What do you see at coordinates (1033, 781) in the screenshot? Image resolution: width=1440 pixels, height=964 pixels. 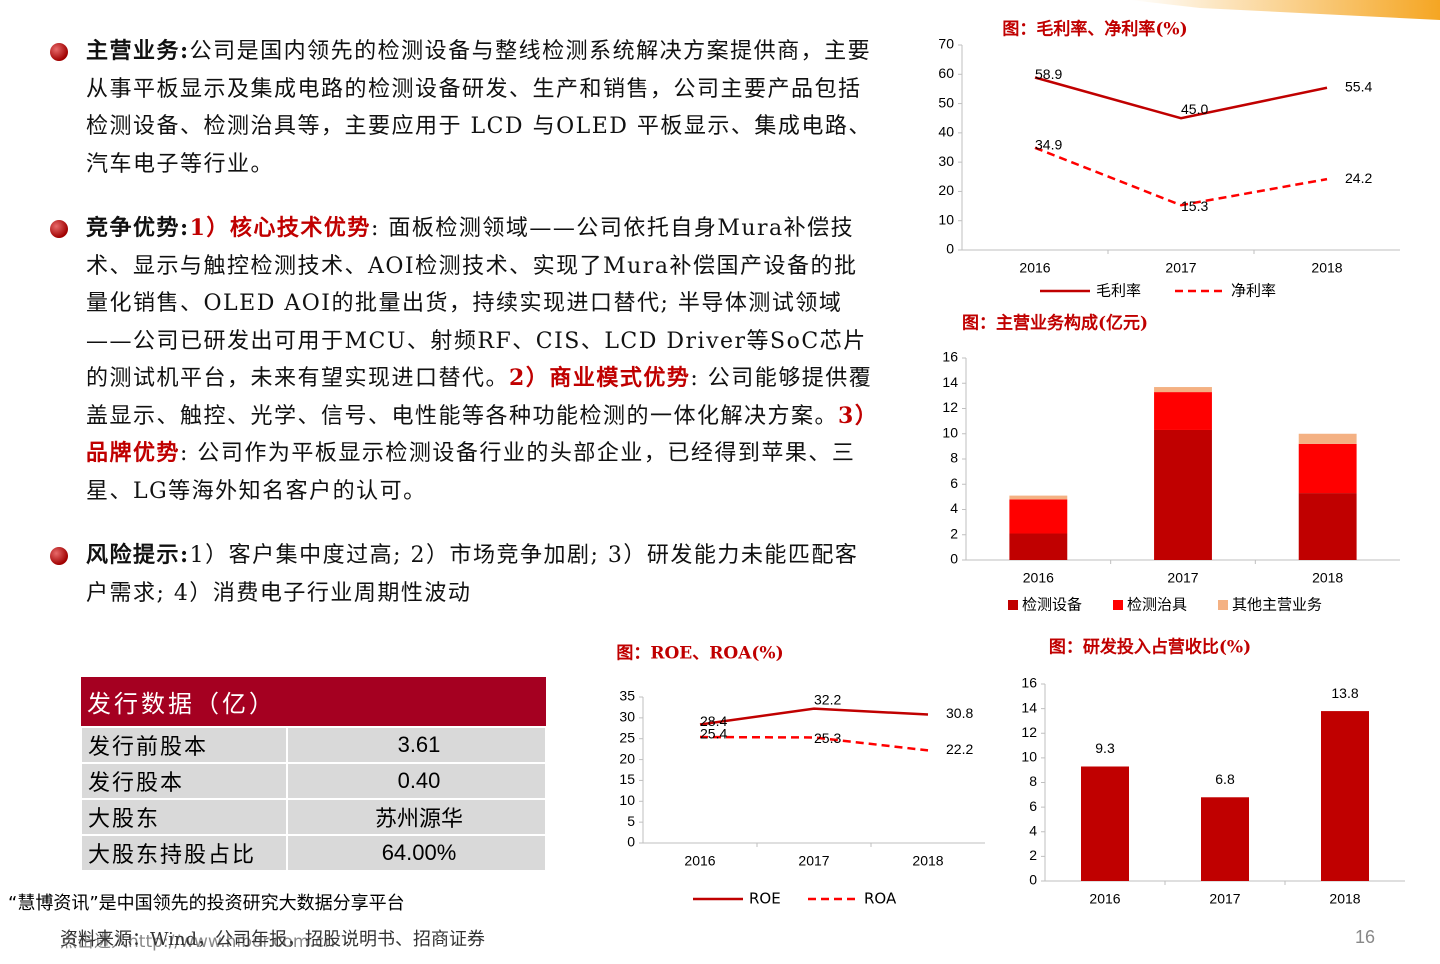 I see `y-tick-label: 8` at bounding box center [1033, 781].